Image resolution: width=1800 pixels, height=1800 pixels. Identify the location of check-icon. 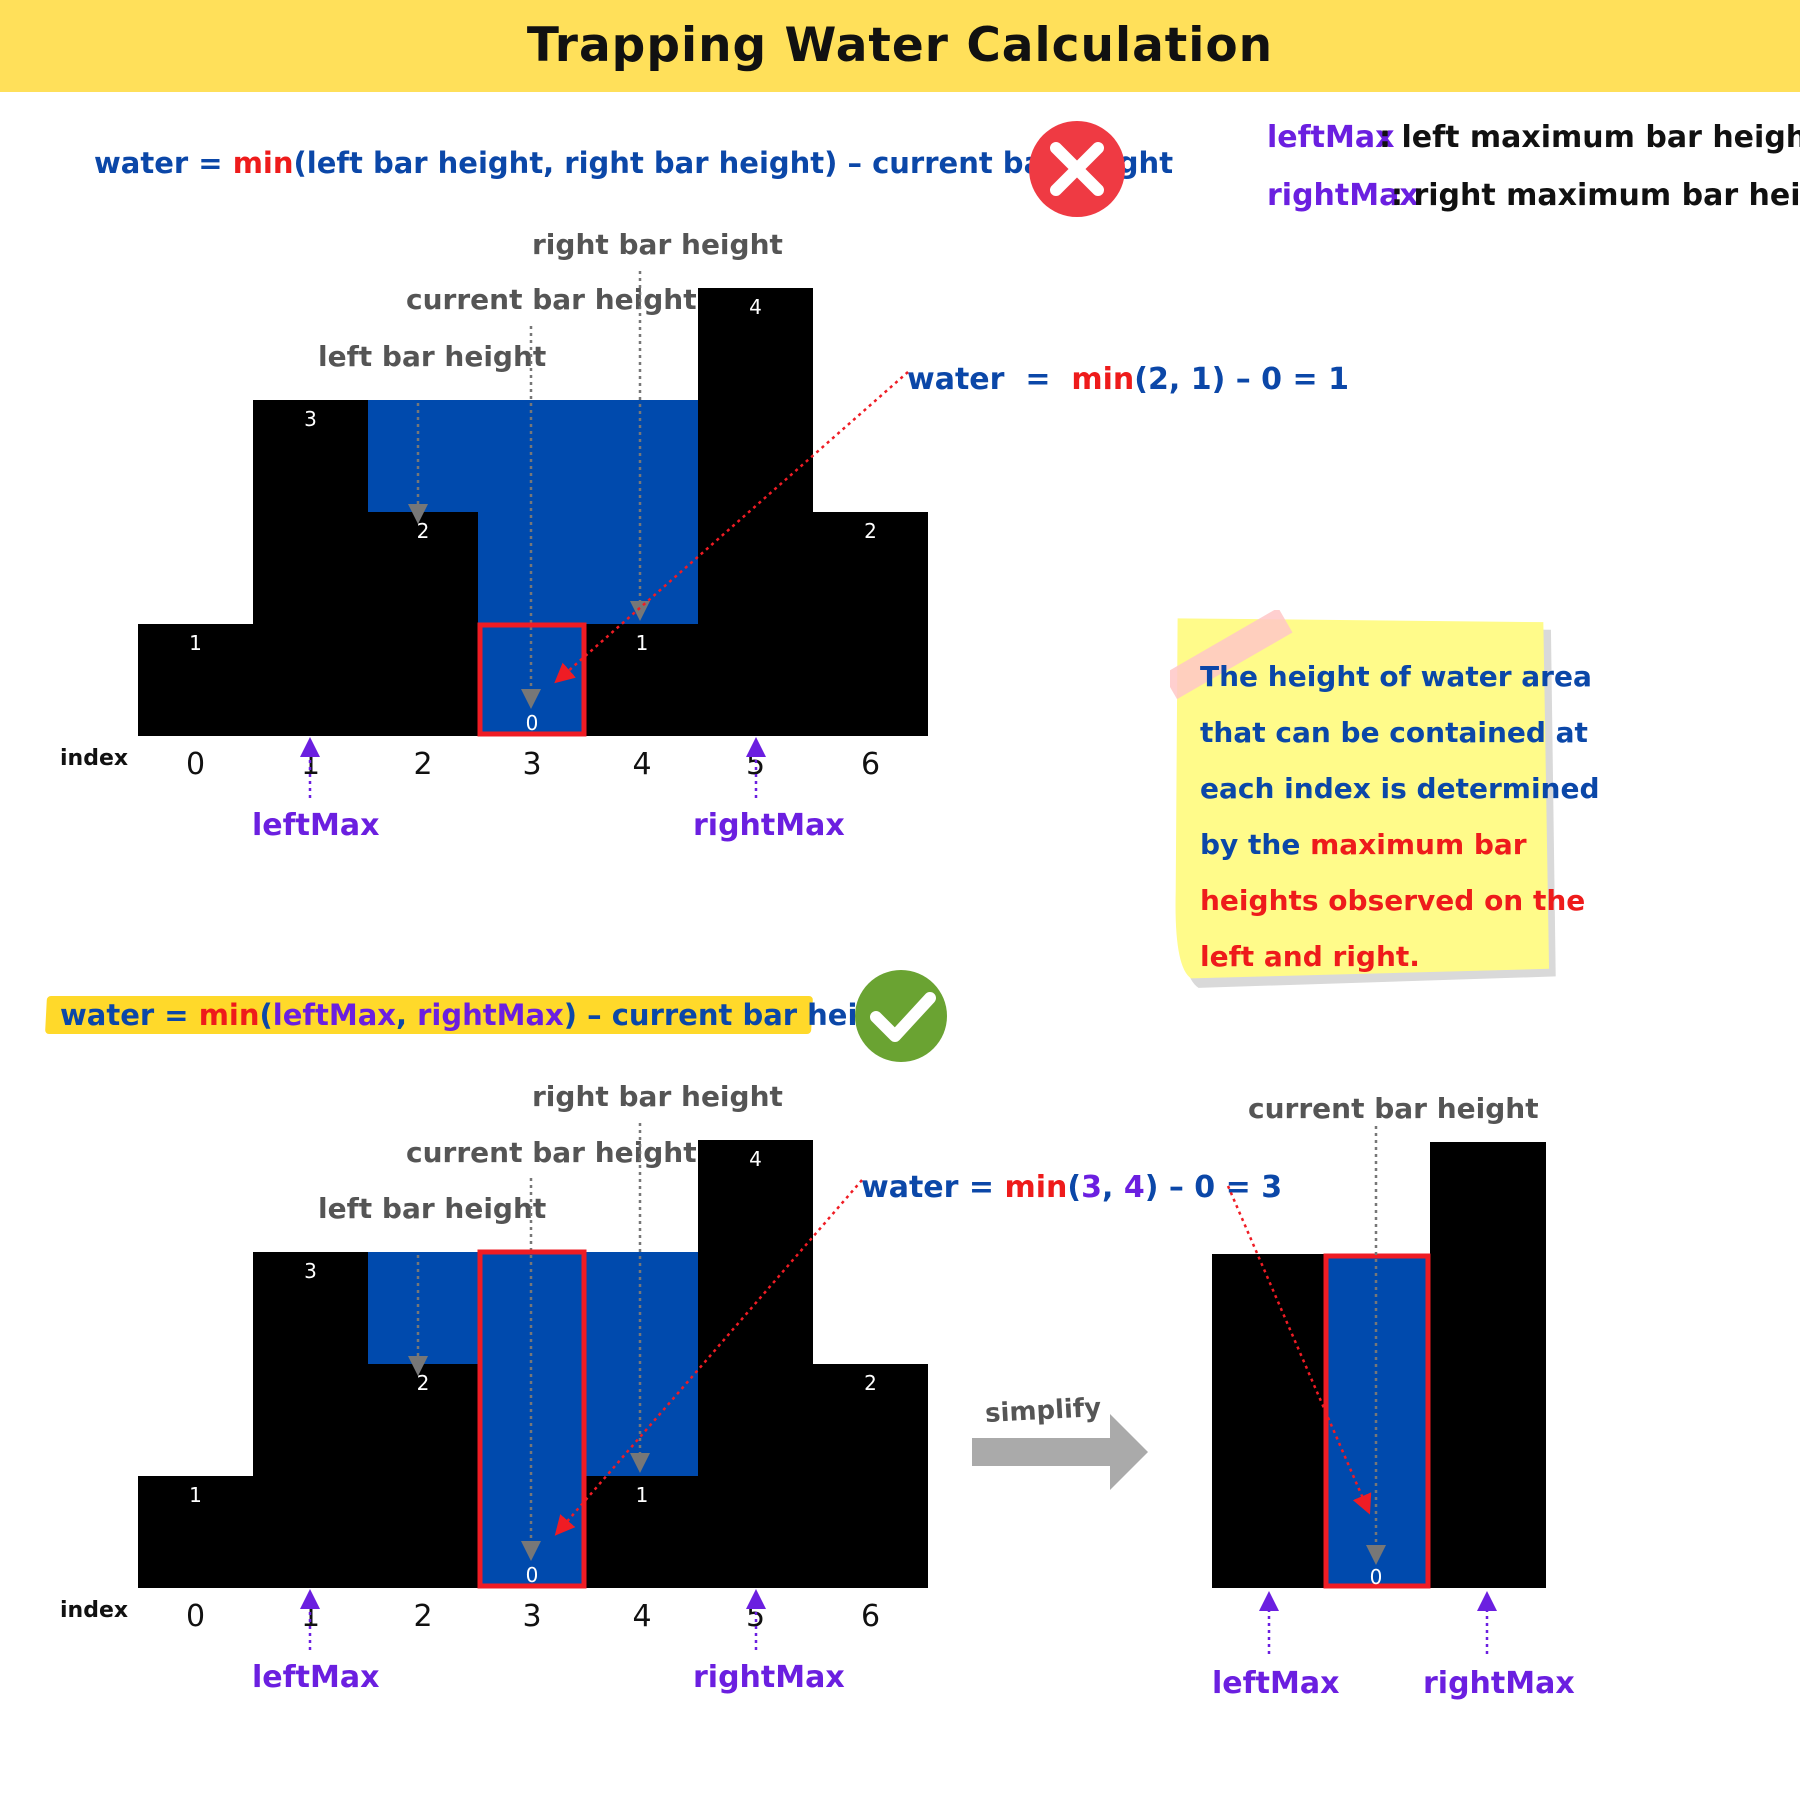
(901, 1016).